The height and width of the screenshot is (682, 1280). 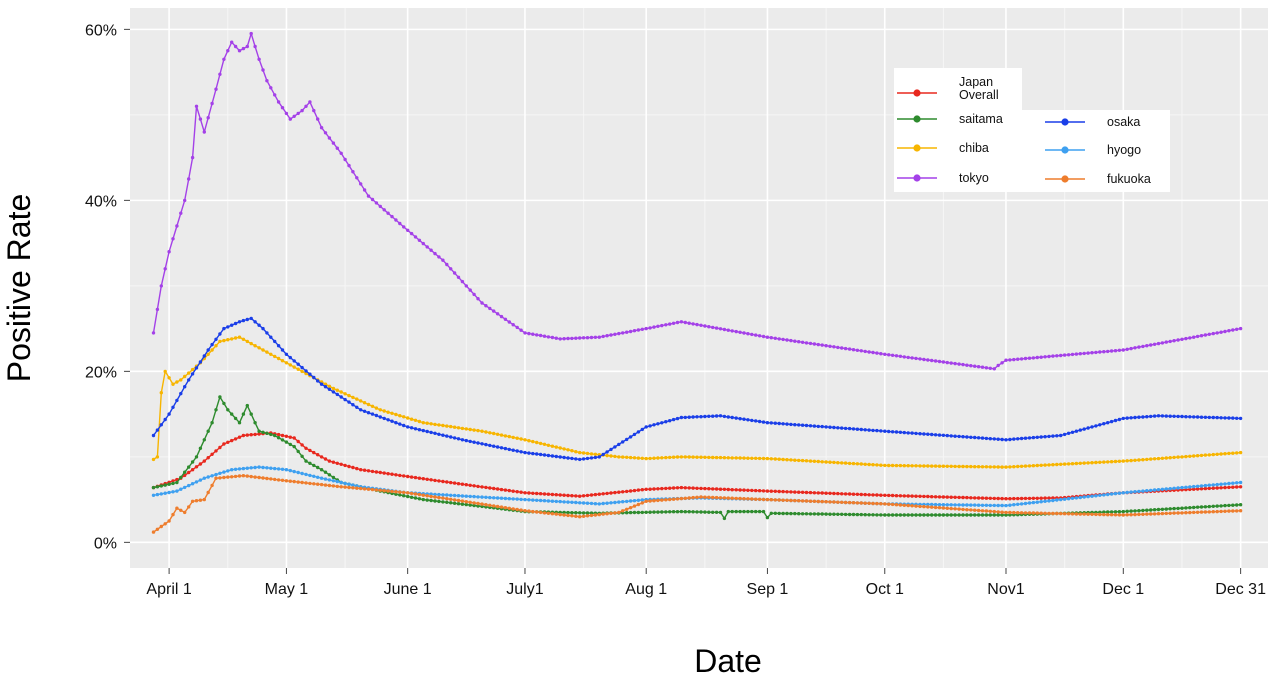 I want to click on y-tick-label: 20%, so click(x=101, y=372).